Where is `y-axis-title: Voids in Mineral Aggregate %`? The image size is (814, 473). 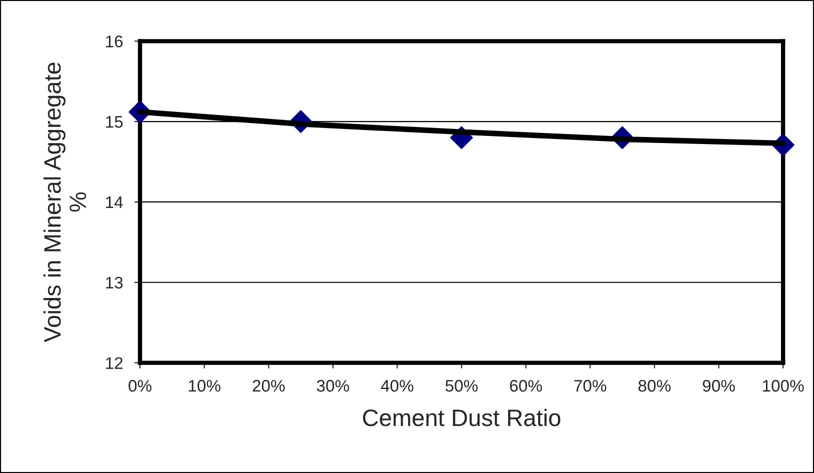
y-axis-title: Voids in Mineral Aggregate % is located at coordinates (64, 202).